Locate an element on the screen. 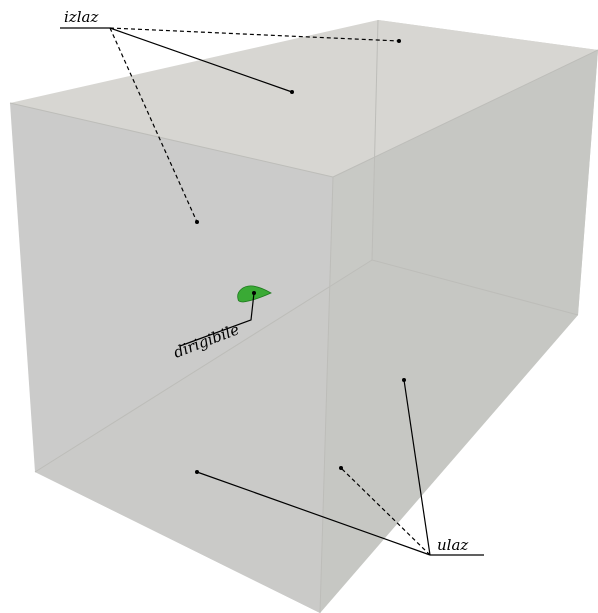 The height and width of the screenshot is (613, 598). outlet-label: izlaz is located at coordinates (81, 17).